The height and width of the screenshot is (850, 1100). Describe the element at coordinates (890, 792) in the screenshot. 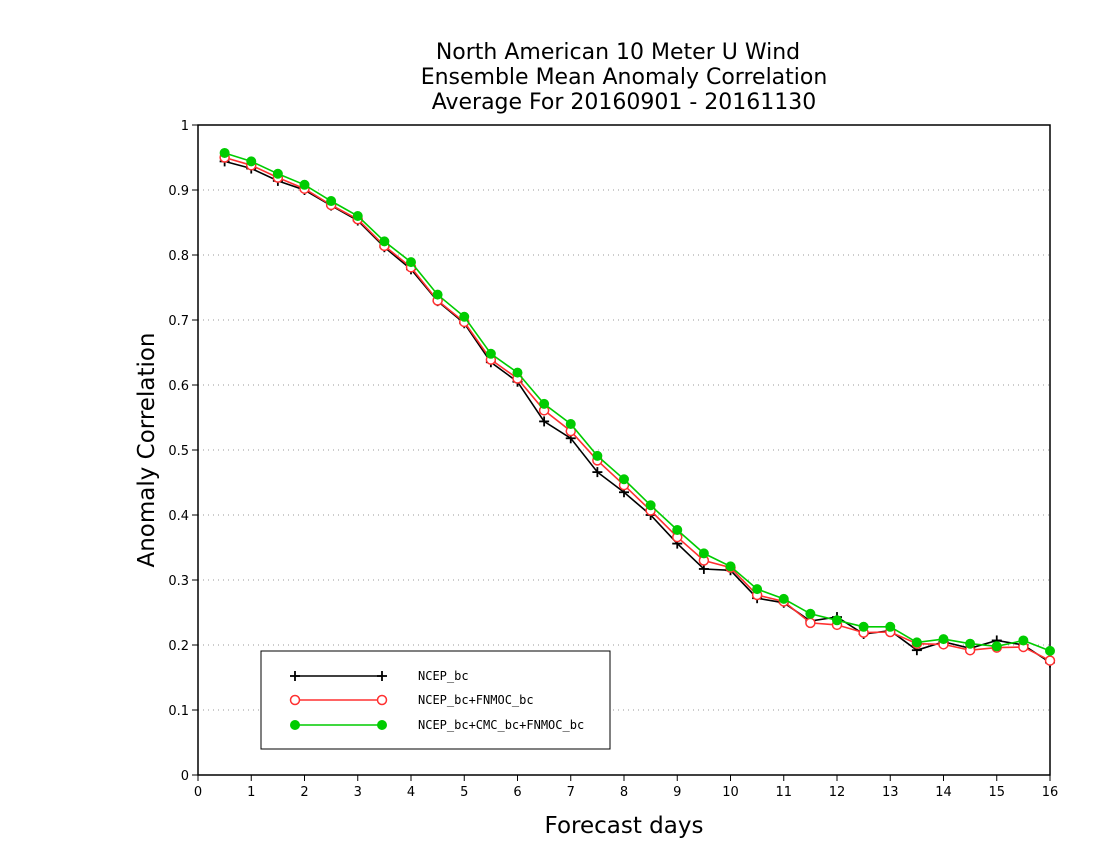

I see `x-tick-label: 13` at that location.